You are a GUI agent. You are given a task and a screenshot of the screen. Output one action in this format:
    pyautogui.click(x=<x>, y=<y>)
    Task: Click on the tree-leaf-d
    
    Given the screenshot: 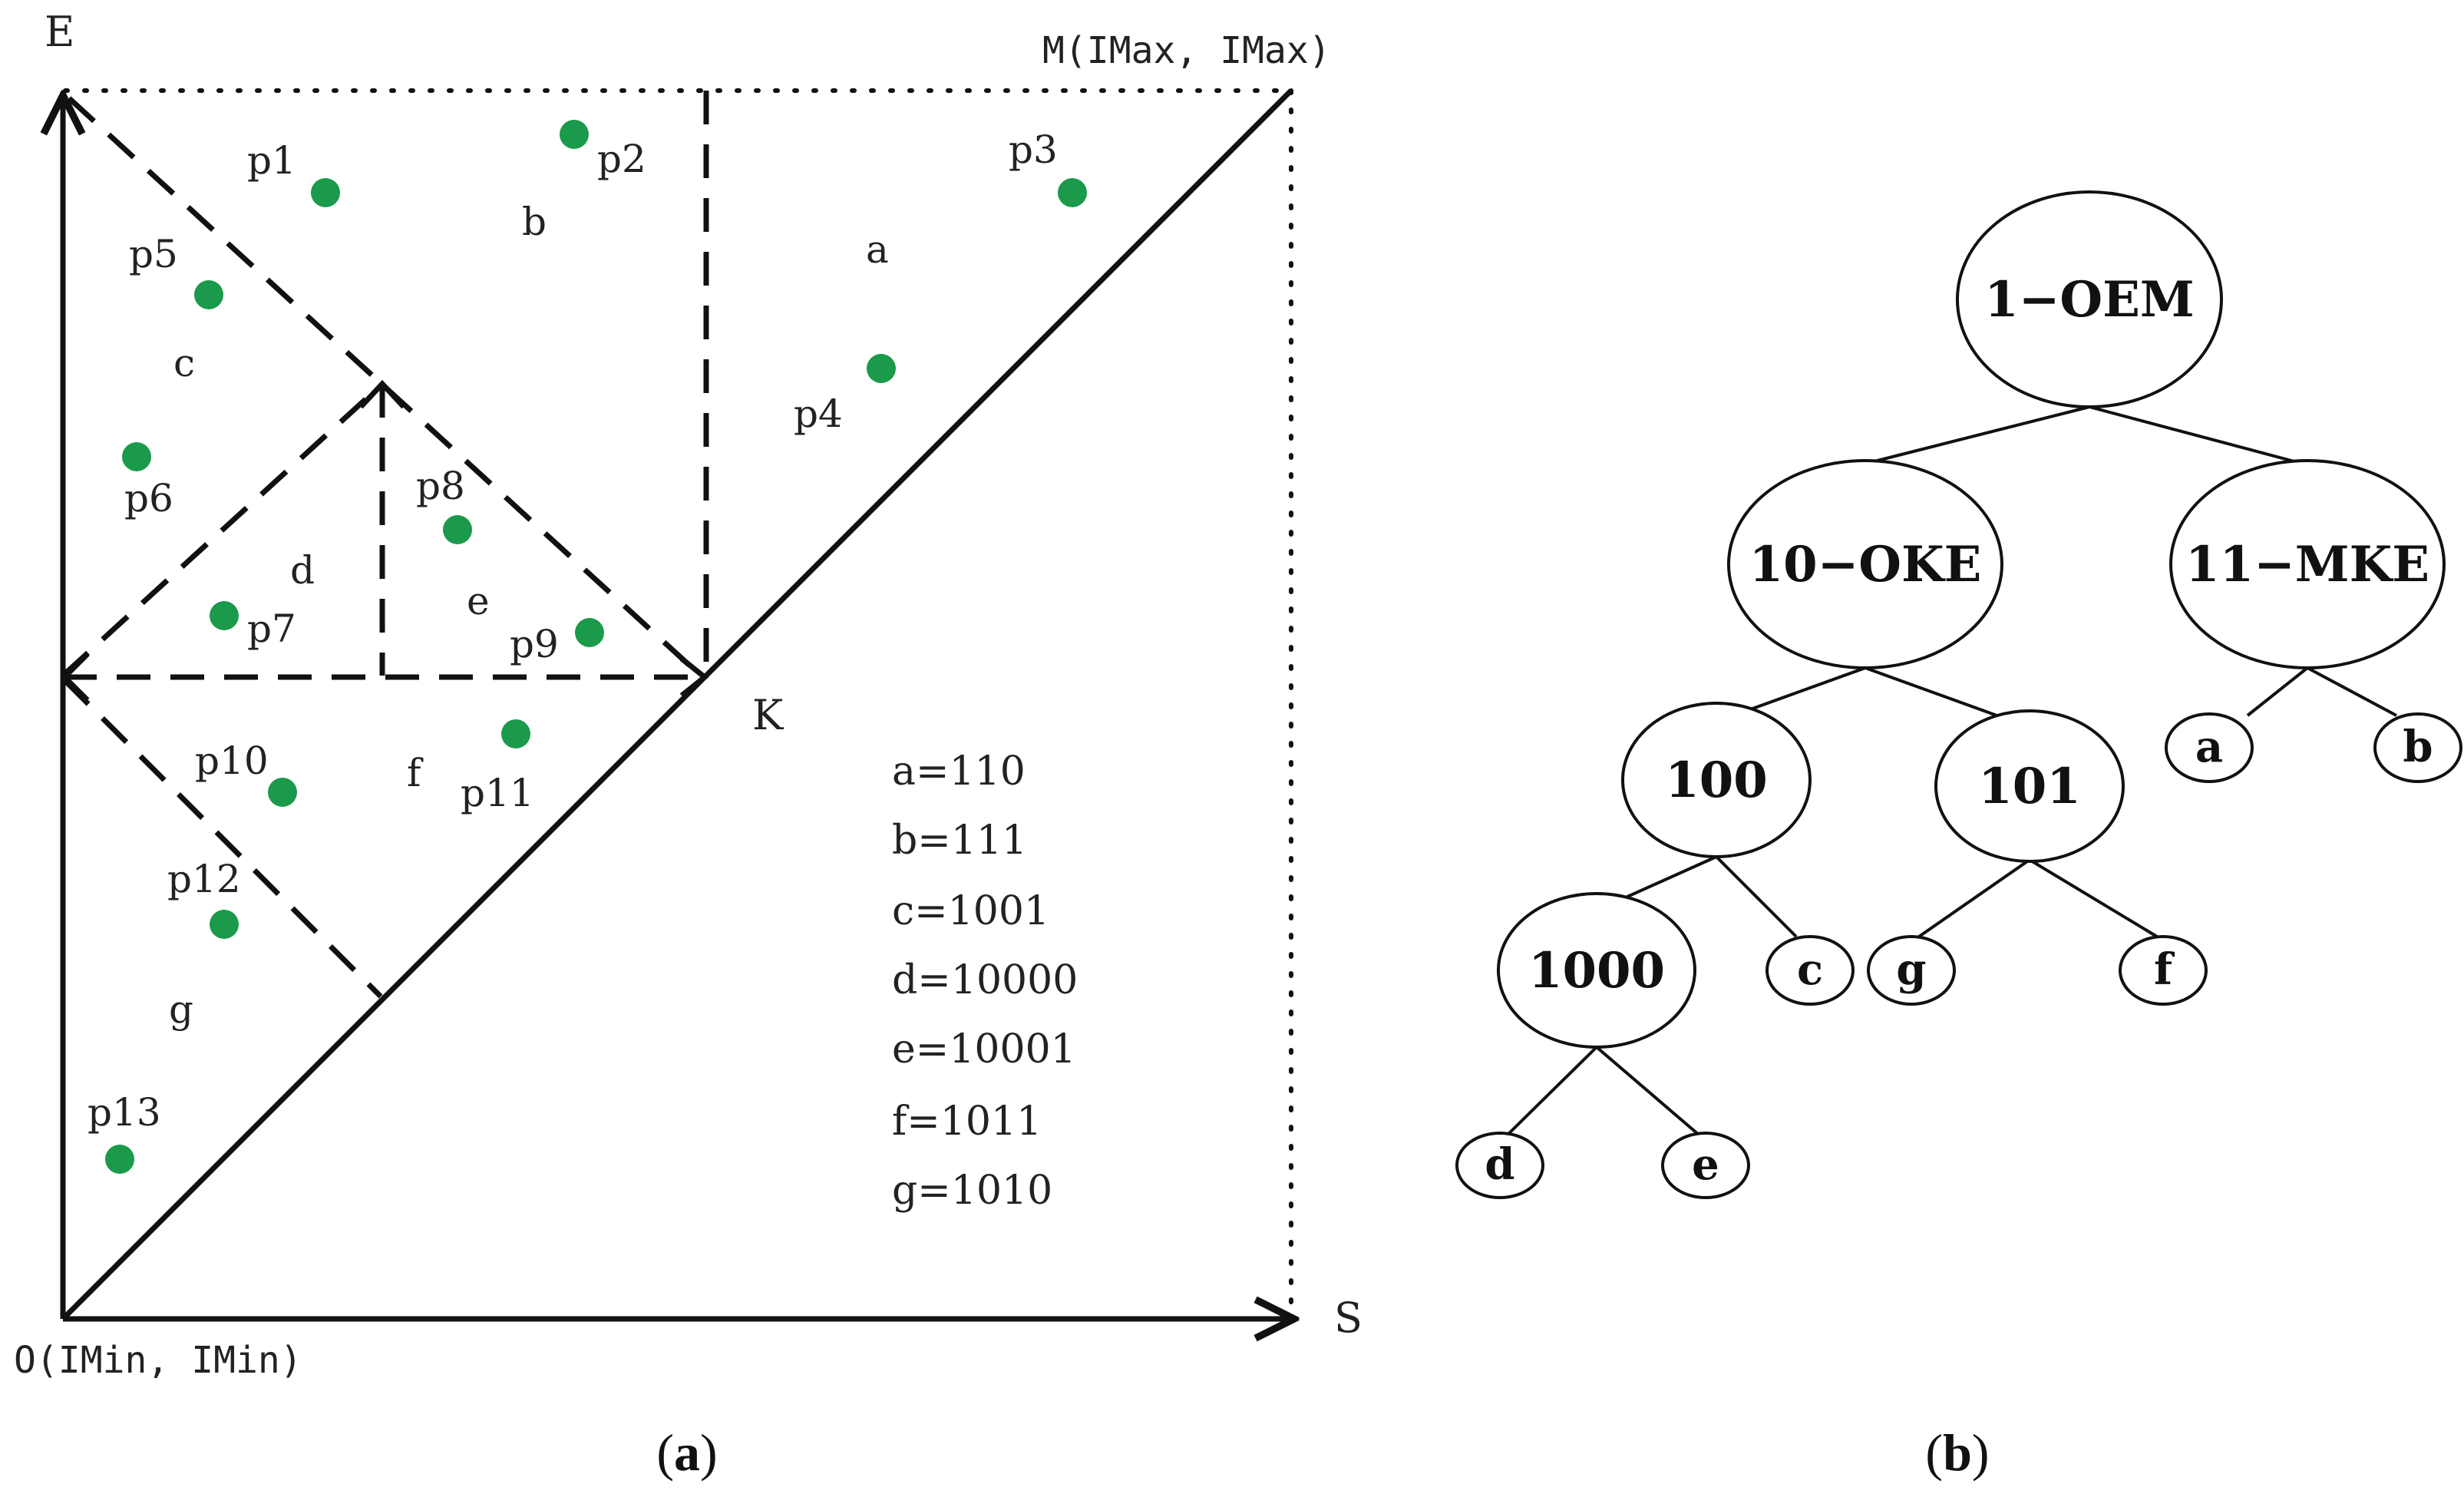 What is the action you would take?
    pyautogui.click(x=1499, y=1165)
    